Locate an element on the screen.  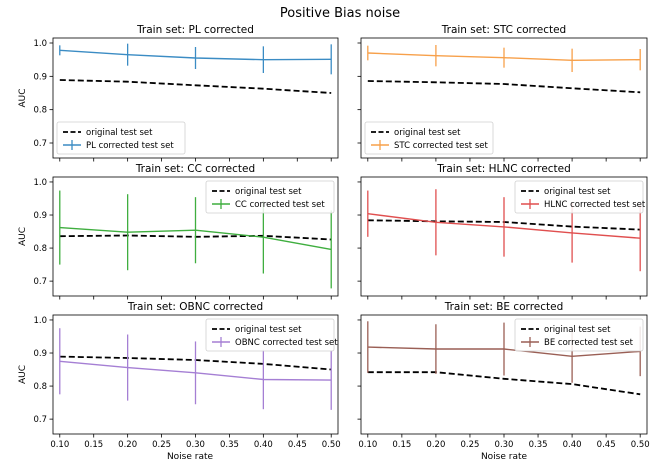
x-axis-label-left: Noise rate is located at coordinates (190, 457).